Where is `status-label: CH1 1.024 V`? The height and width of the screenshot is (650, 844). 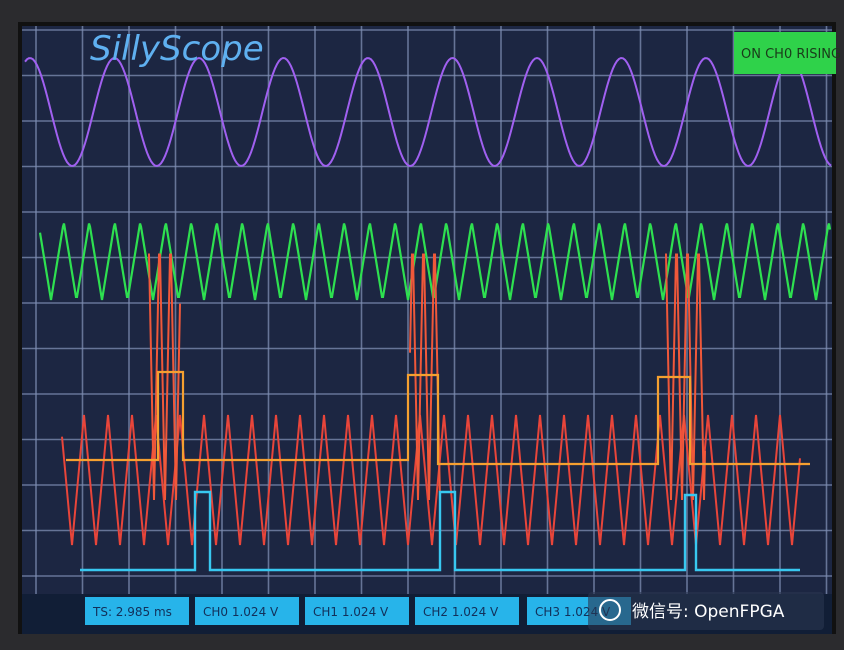
status-label: CH1 1.024 V is located at coordinates (351, 612).